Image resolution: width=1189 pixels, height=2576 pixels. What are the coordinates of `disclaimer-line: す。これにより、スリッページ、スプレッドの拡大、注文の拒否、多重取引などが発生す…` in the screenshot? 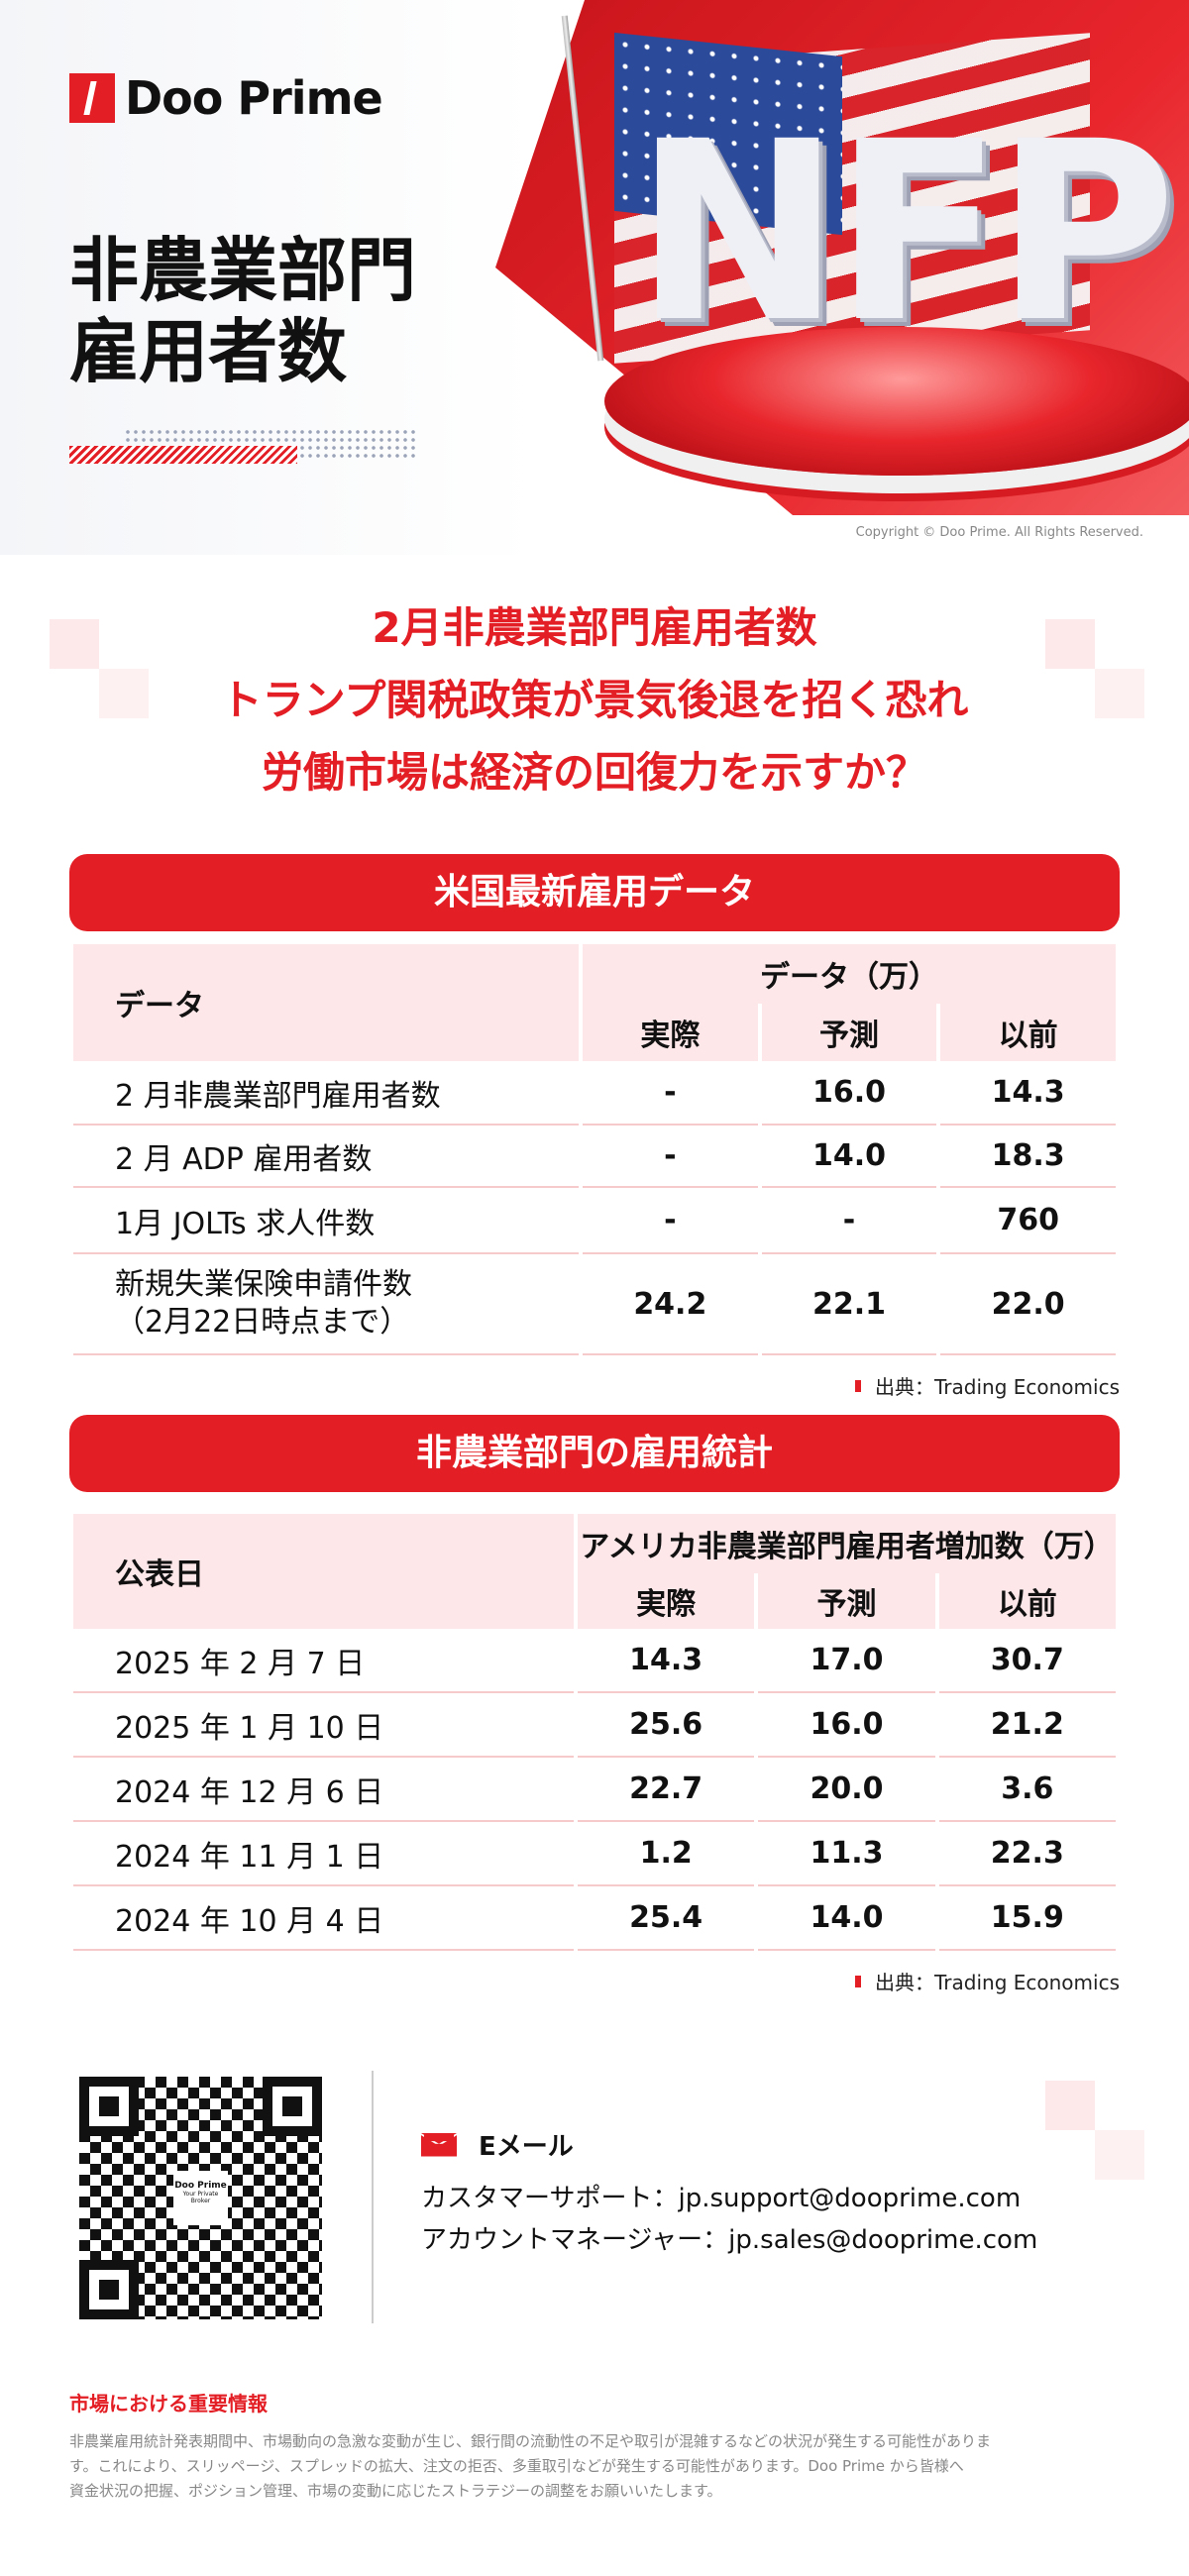 It's located at (516, 2466).